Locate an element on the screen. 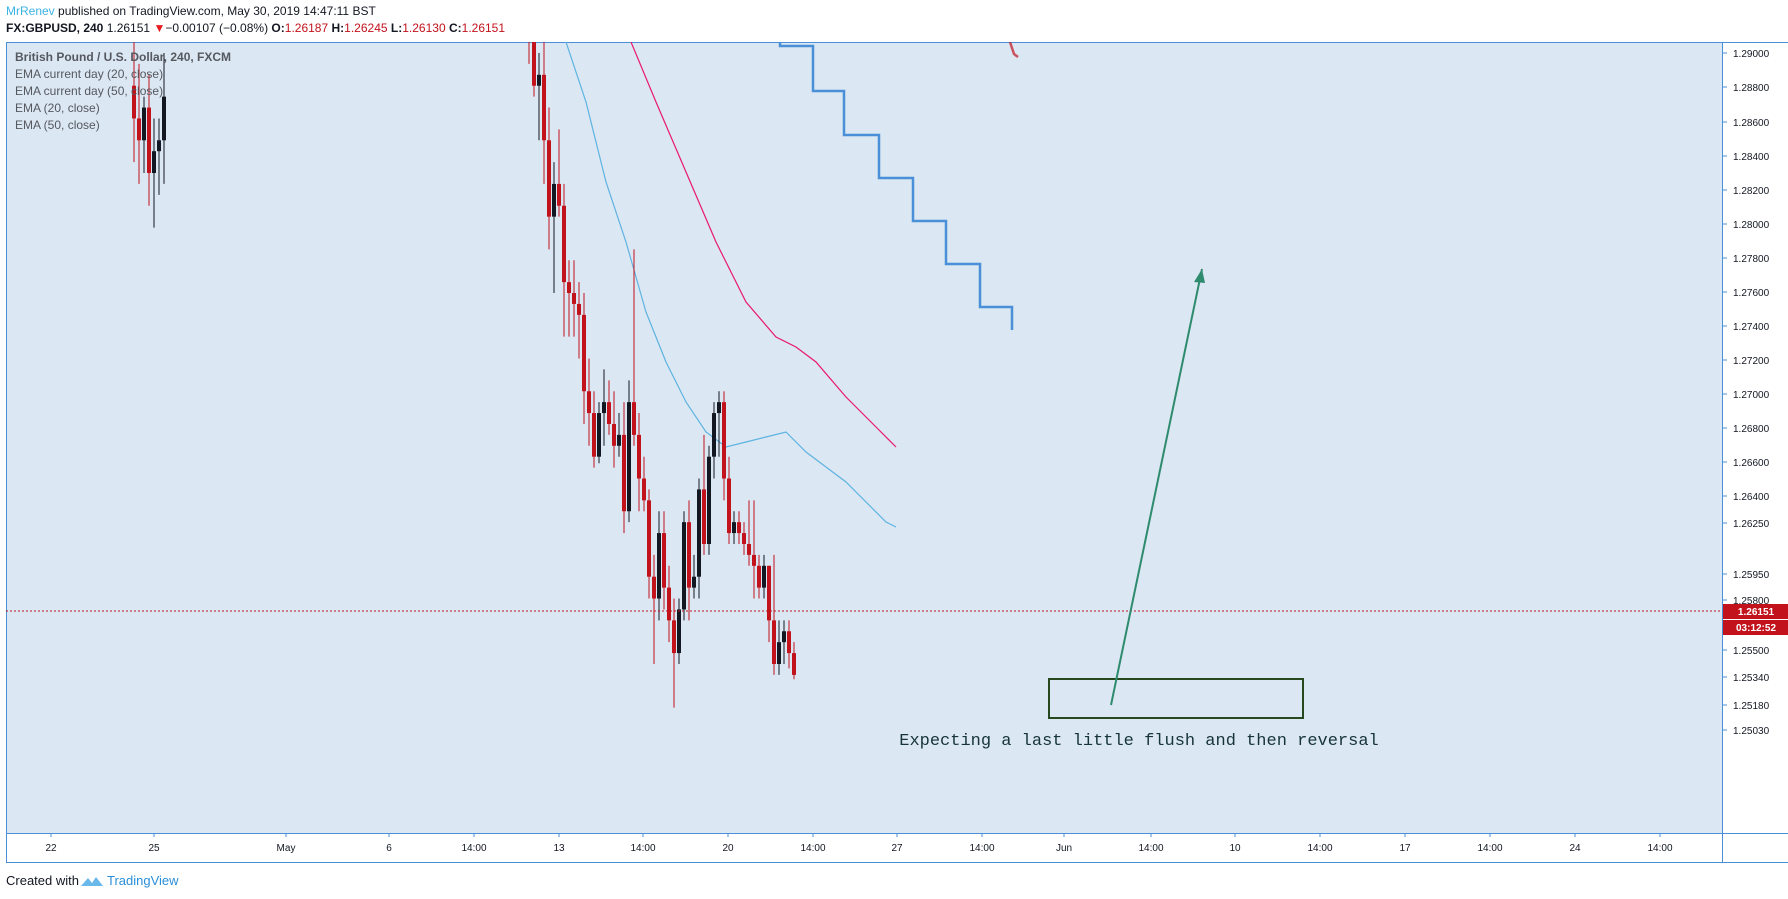 The width and height of the screenshot is (1788, 899). time-tick-label: 17 is located at coordinates (1405, 848).